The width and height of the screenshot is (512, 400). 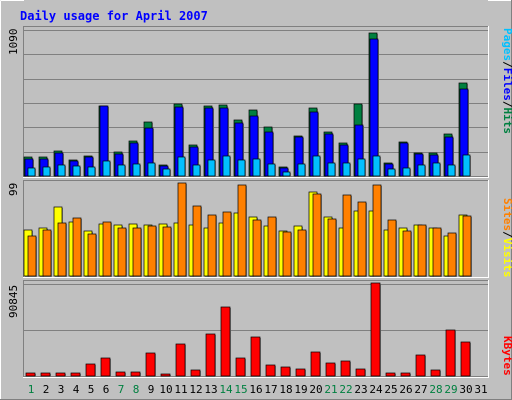 What do you see at coordinates (315, 389) in the screenshot?
I see `day-label: 20` at bounding box center [315, 389].